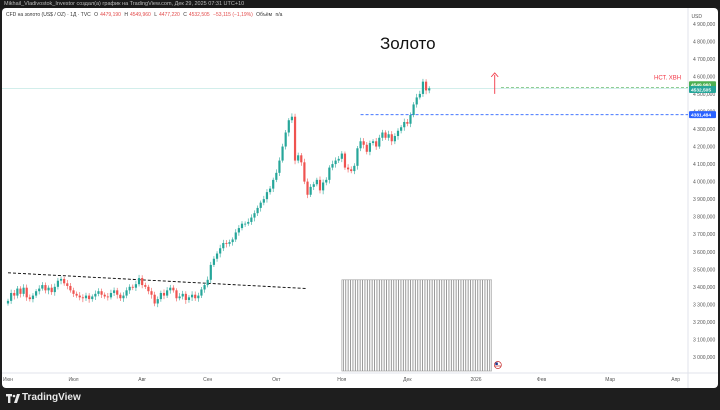 The image size is (720, 410). What do you see at coordinates (704, 288) in the screenshot?
I see `y-tick-label: 3 400,000` at bounding box center [704, 288].